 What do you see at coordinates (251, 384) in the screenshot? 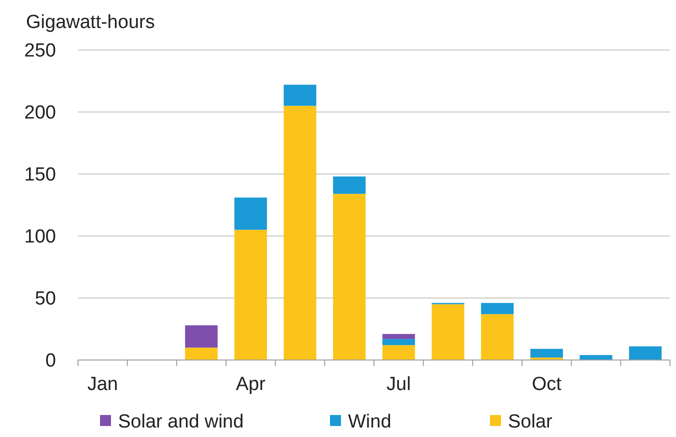
I see `x-tick-label: Apr` at bounding box center [251, 384].